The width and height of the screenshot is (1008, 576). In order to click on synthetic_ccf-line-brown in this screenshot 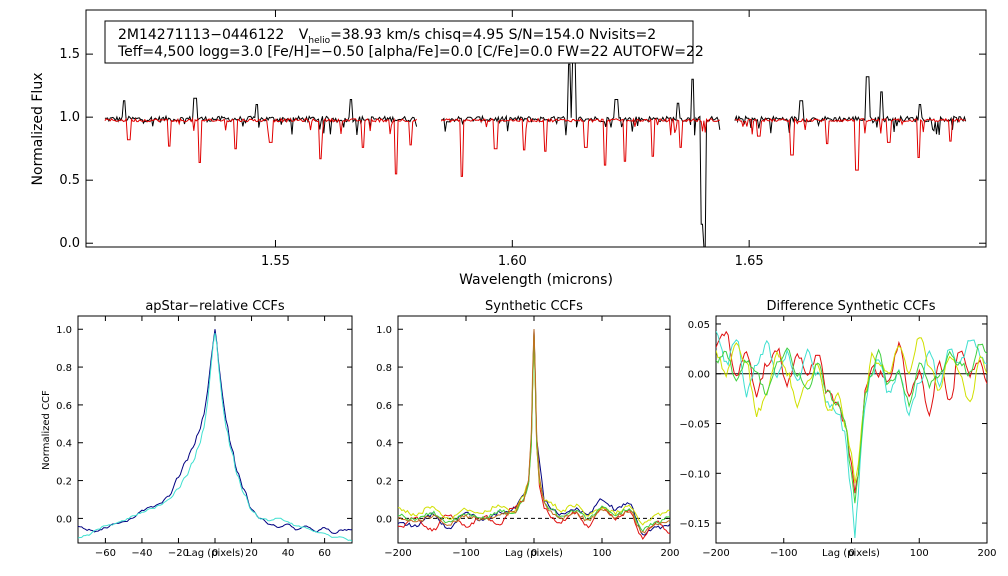, I will do `click(534, 431)`.